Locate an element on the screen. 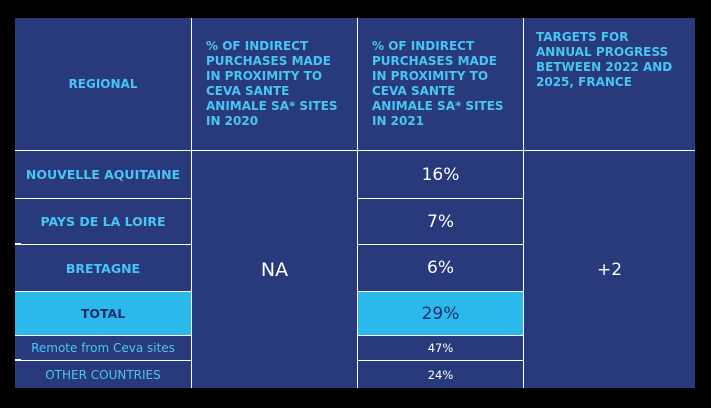 Image resolution: width=711 pixels, height=408 pixels. region-label: Remote from Ceva sites is located at coordinates (103, 348).